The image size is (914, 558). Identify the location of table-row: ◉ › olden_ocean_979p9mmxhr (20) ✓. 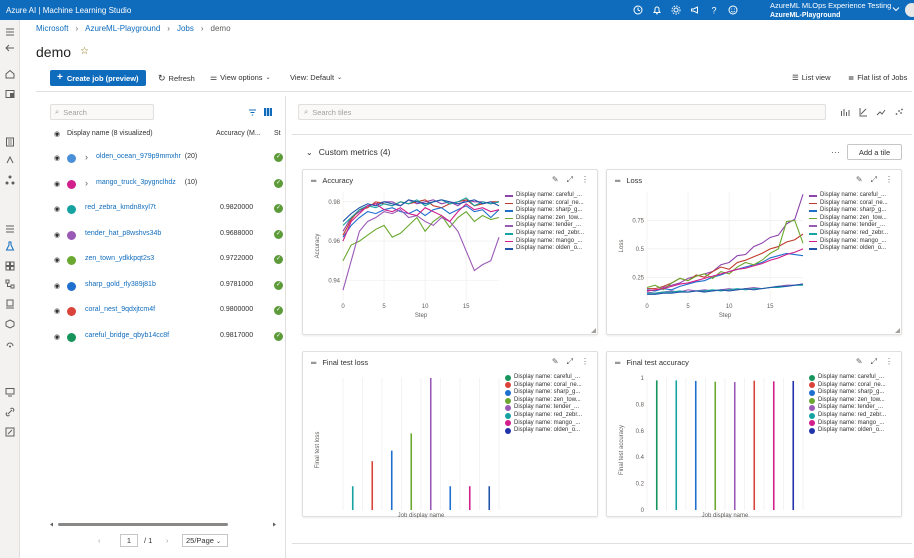
(168, 158).